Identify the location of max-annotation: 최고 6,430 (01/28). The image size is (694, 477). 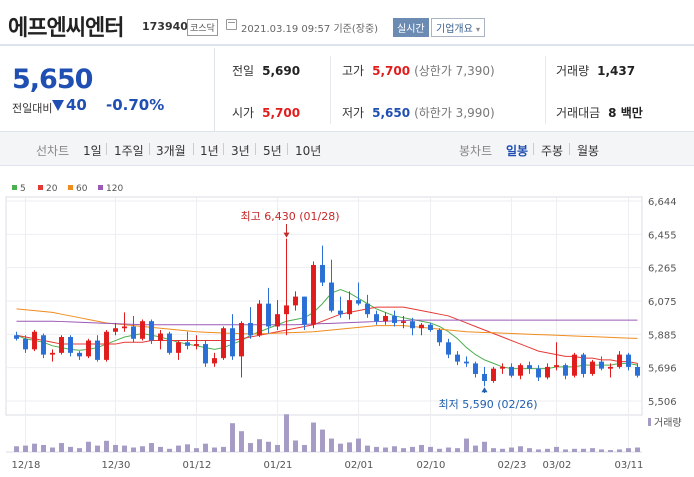
(290, 216).